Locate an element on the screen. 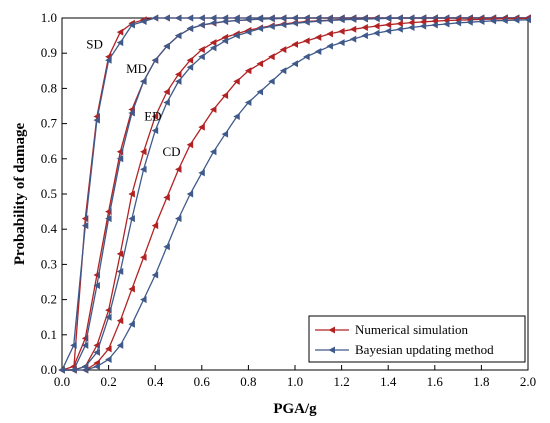 This screenshot has height=423, width=550. y-tick-label: 0.1 is located at coordinates (49, 334).